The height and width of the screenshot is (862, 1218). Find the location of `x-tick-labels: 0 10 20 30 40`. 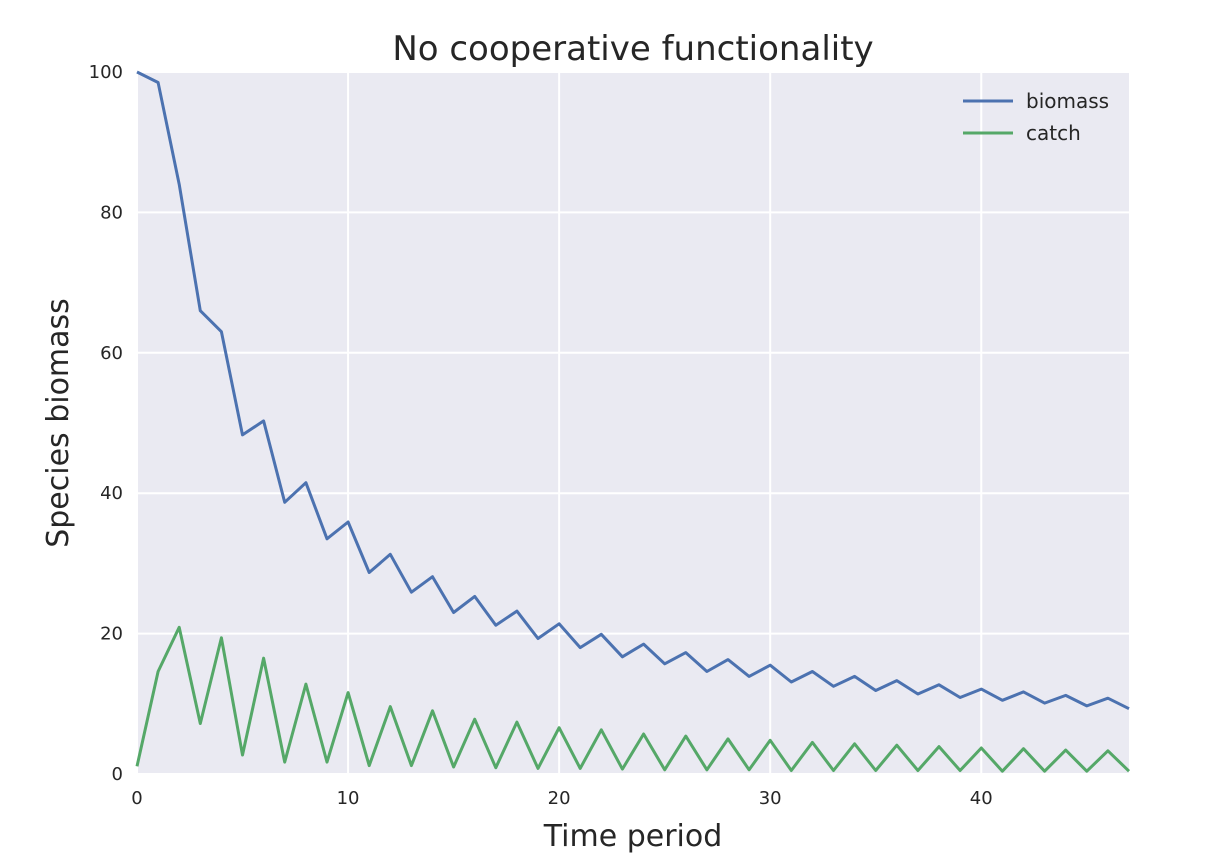

x-tick-labels: 0 10 20 30 40 is located at coordinates (561, 798).